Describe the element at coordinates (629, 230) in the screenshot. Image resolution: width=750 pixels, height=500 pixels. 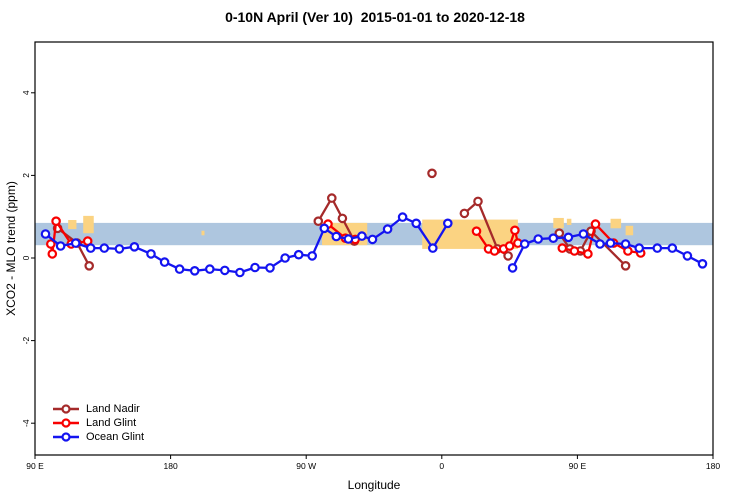
I see `highlight-band-orange-right-d` at that location.